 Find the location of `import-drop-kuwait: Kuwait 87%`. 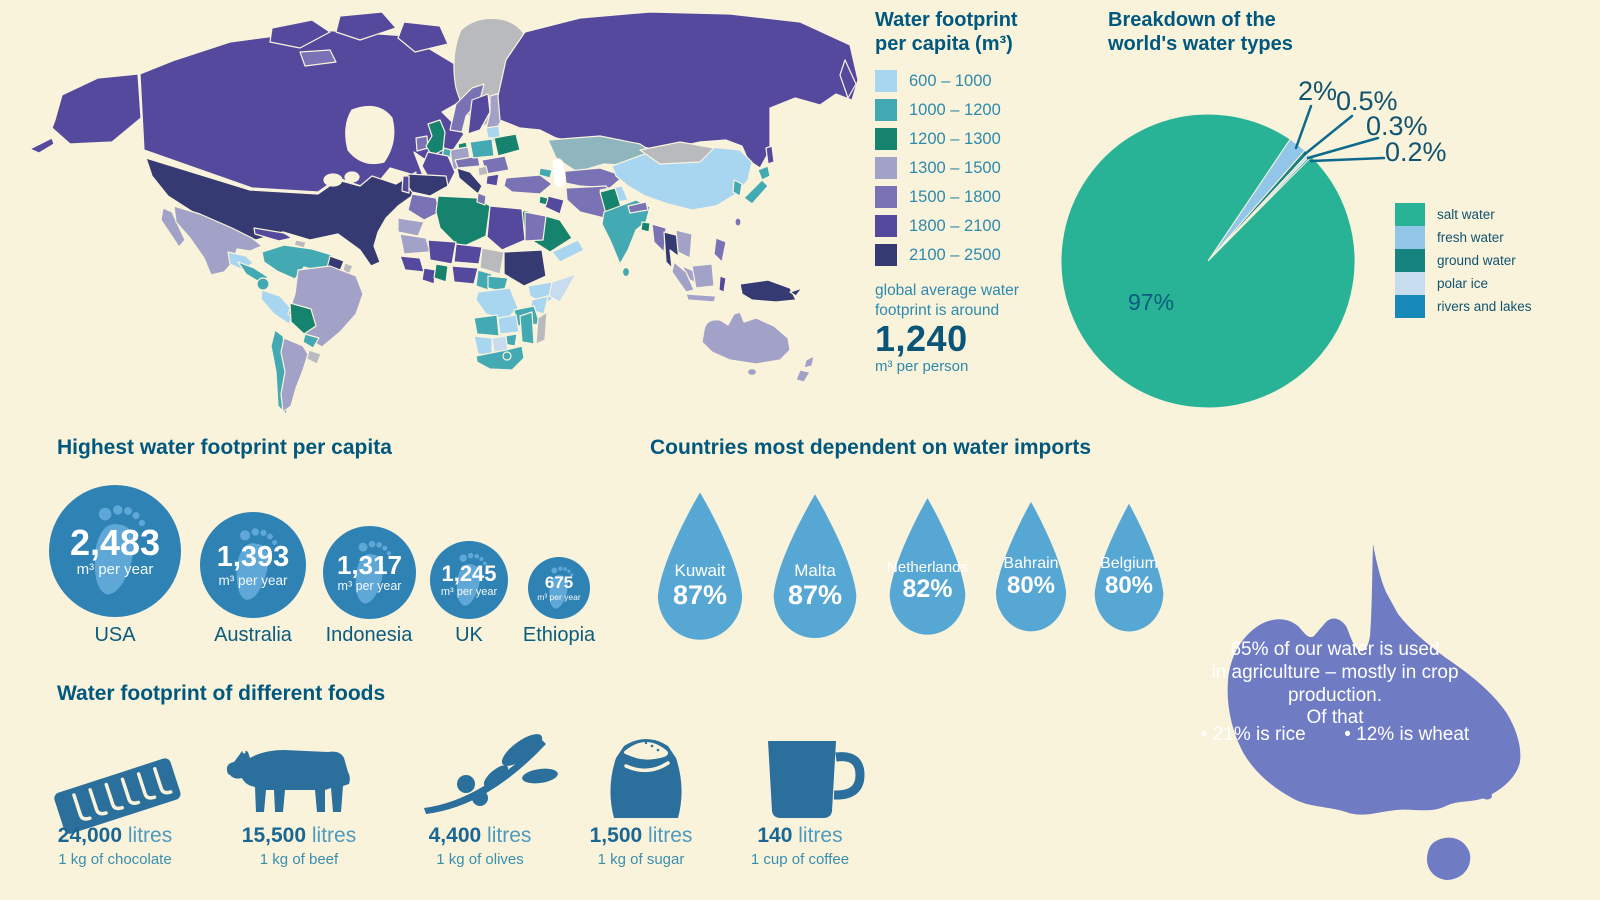

import-drop-kuwait: Kuwait 87% is located at coordinates (700, 570).